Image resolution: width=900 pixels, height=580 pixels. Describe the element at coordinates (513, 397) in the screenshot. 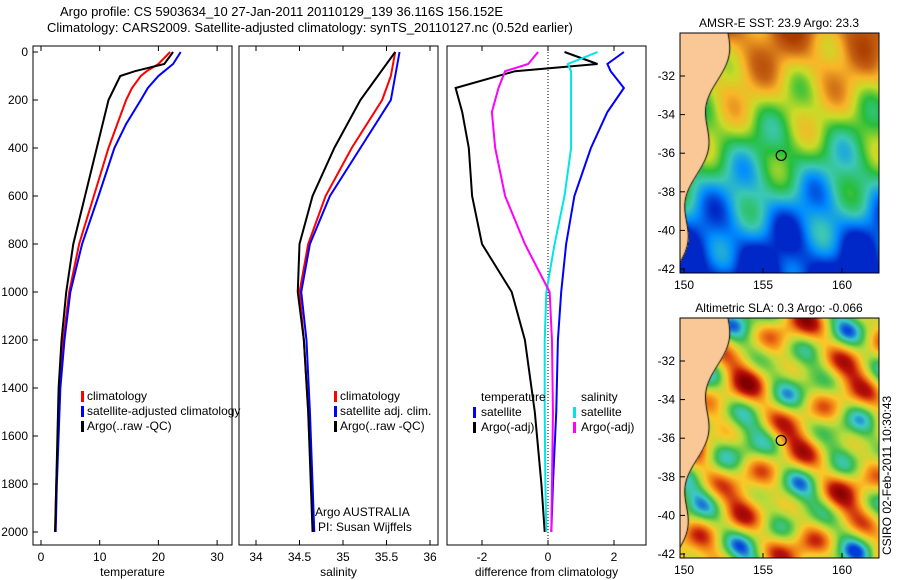

I see `legend-title: temperature` at that location.